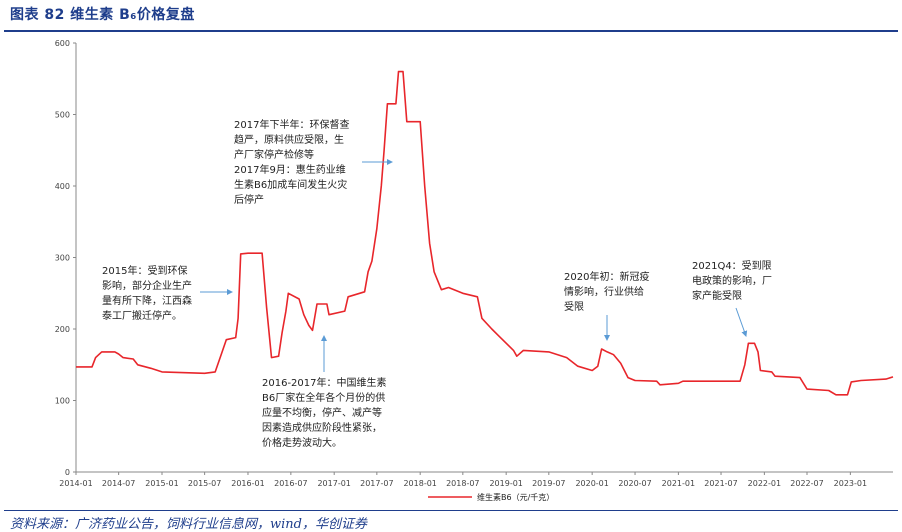 This screenshot has height=532, width=902. Describe the element at coordinates (322, 412) in the screenshot. I see `annotation-text-line: 应量不均衡，停产、减产等` at that location.